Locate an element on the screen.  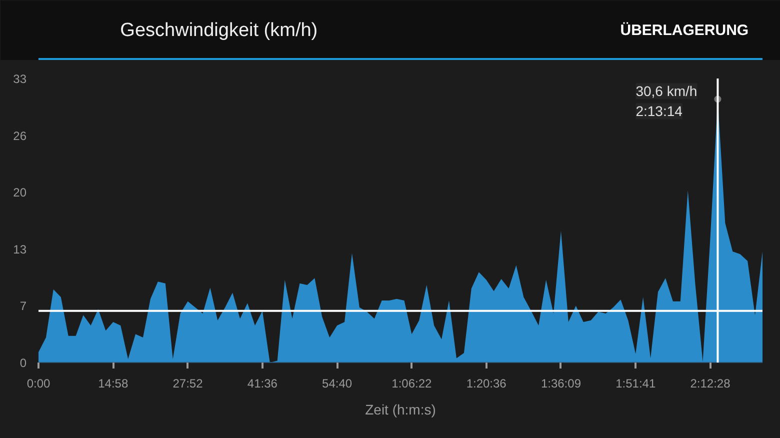
x-tick-label: 14:58 is located at coordinates (113, 383).